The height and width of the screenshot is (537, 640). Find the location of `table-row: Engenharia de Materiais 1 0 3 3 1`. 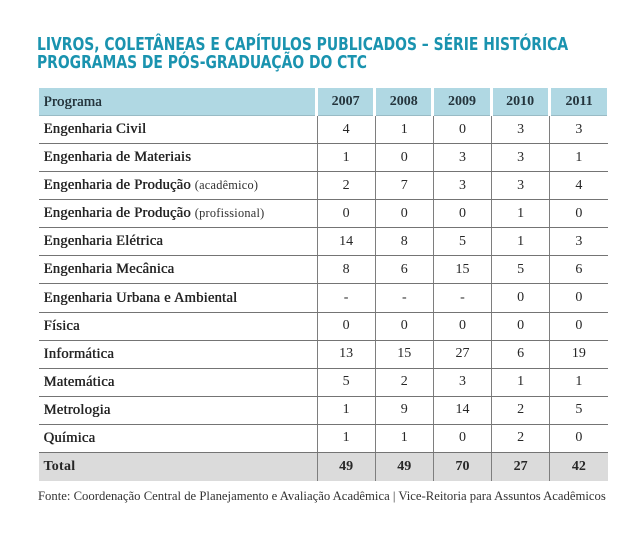

table-row: Engenharia de Materiais 1 0 3 3 1 is located at coordinates (323, 158).